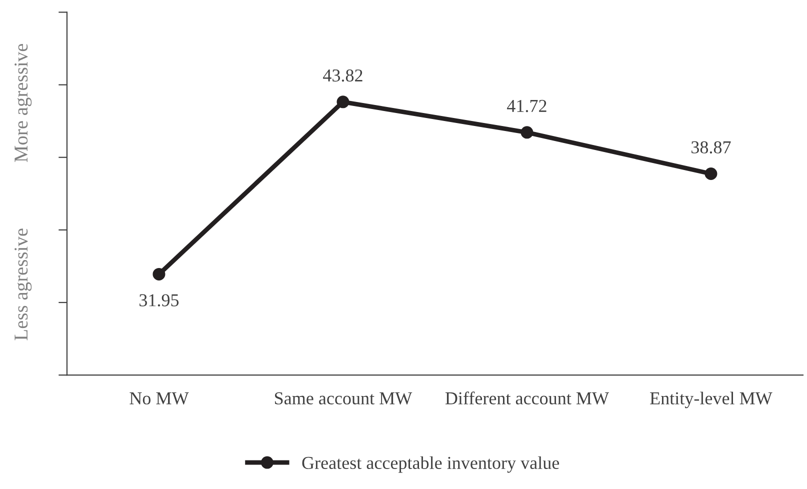  I want to click on legend-label: Greatest acceptable inventory value, so click(431, 464).